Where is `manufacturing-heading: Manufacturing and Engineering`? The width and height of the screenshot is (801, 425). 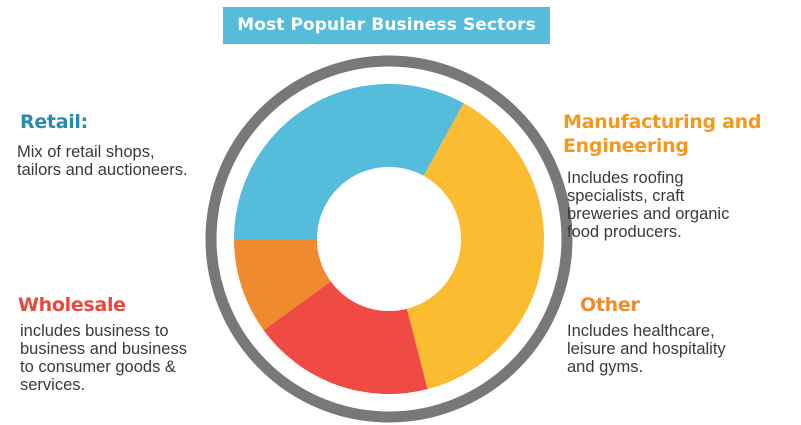
manufacturing-heading: Manufacturing and Engineering is located at coordinates (662, 134).